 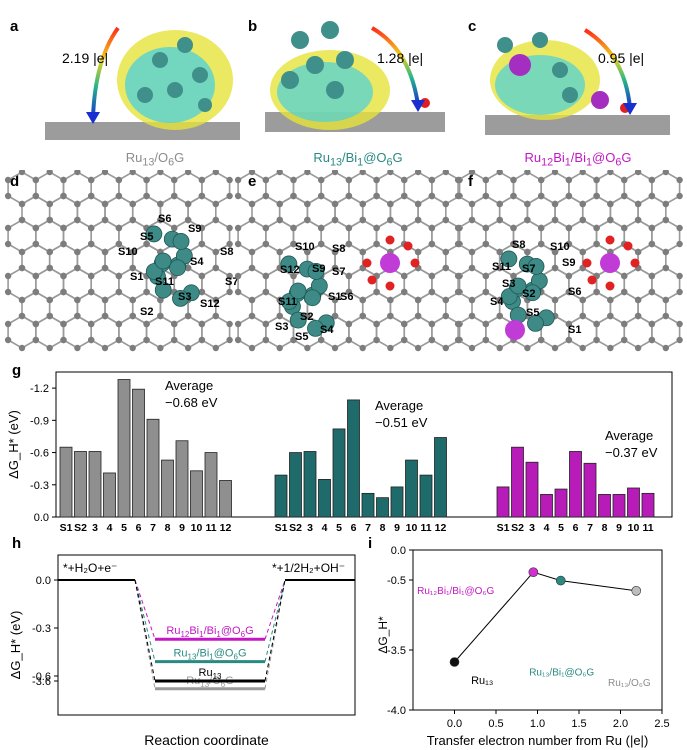 What do you see at coordinates (532, 528) in the screenshot?
I see `x-tick-label: 3` at bounding box center [532, 528].